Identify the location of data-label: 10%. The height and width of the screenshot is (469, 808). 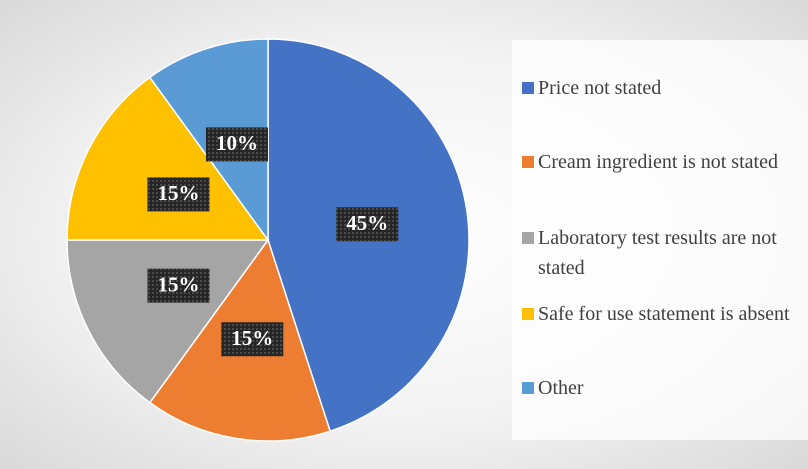
(237, 143).